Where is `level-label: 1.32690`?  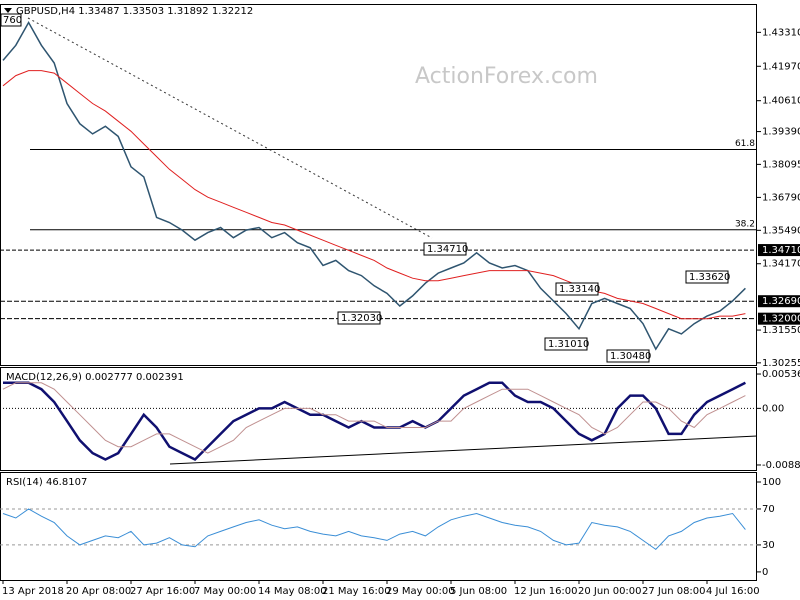
level-label: 1.32690 is located at coordinates (781, 301).